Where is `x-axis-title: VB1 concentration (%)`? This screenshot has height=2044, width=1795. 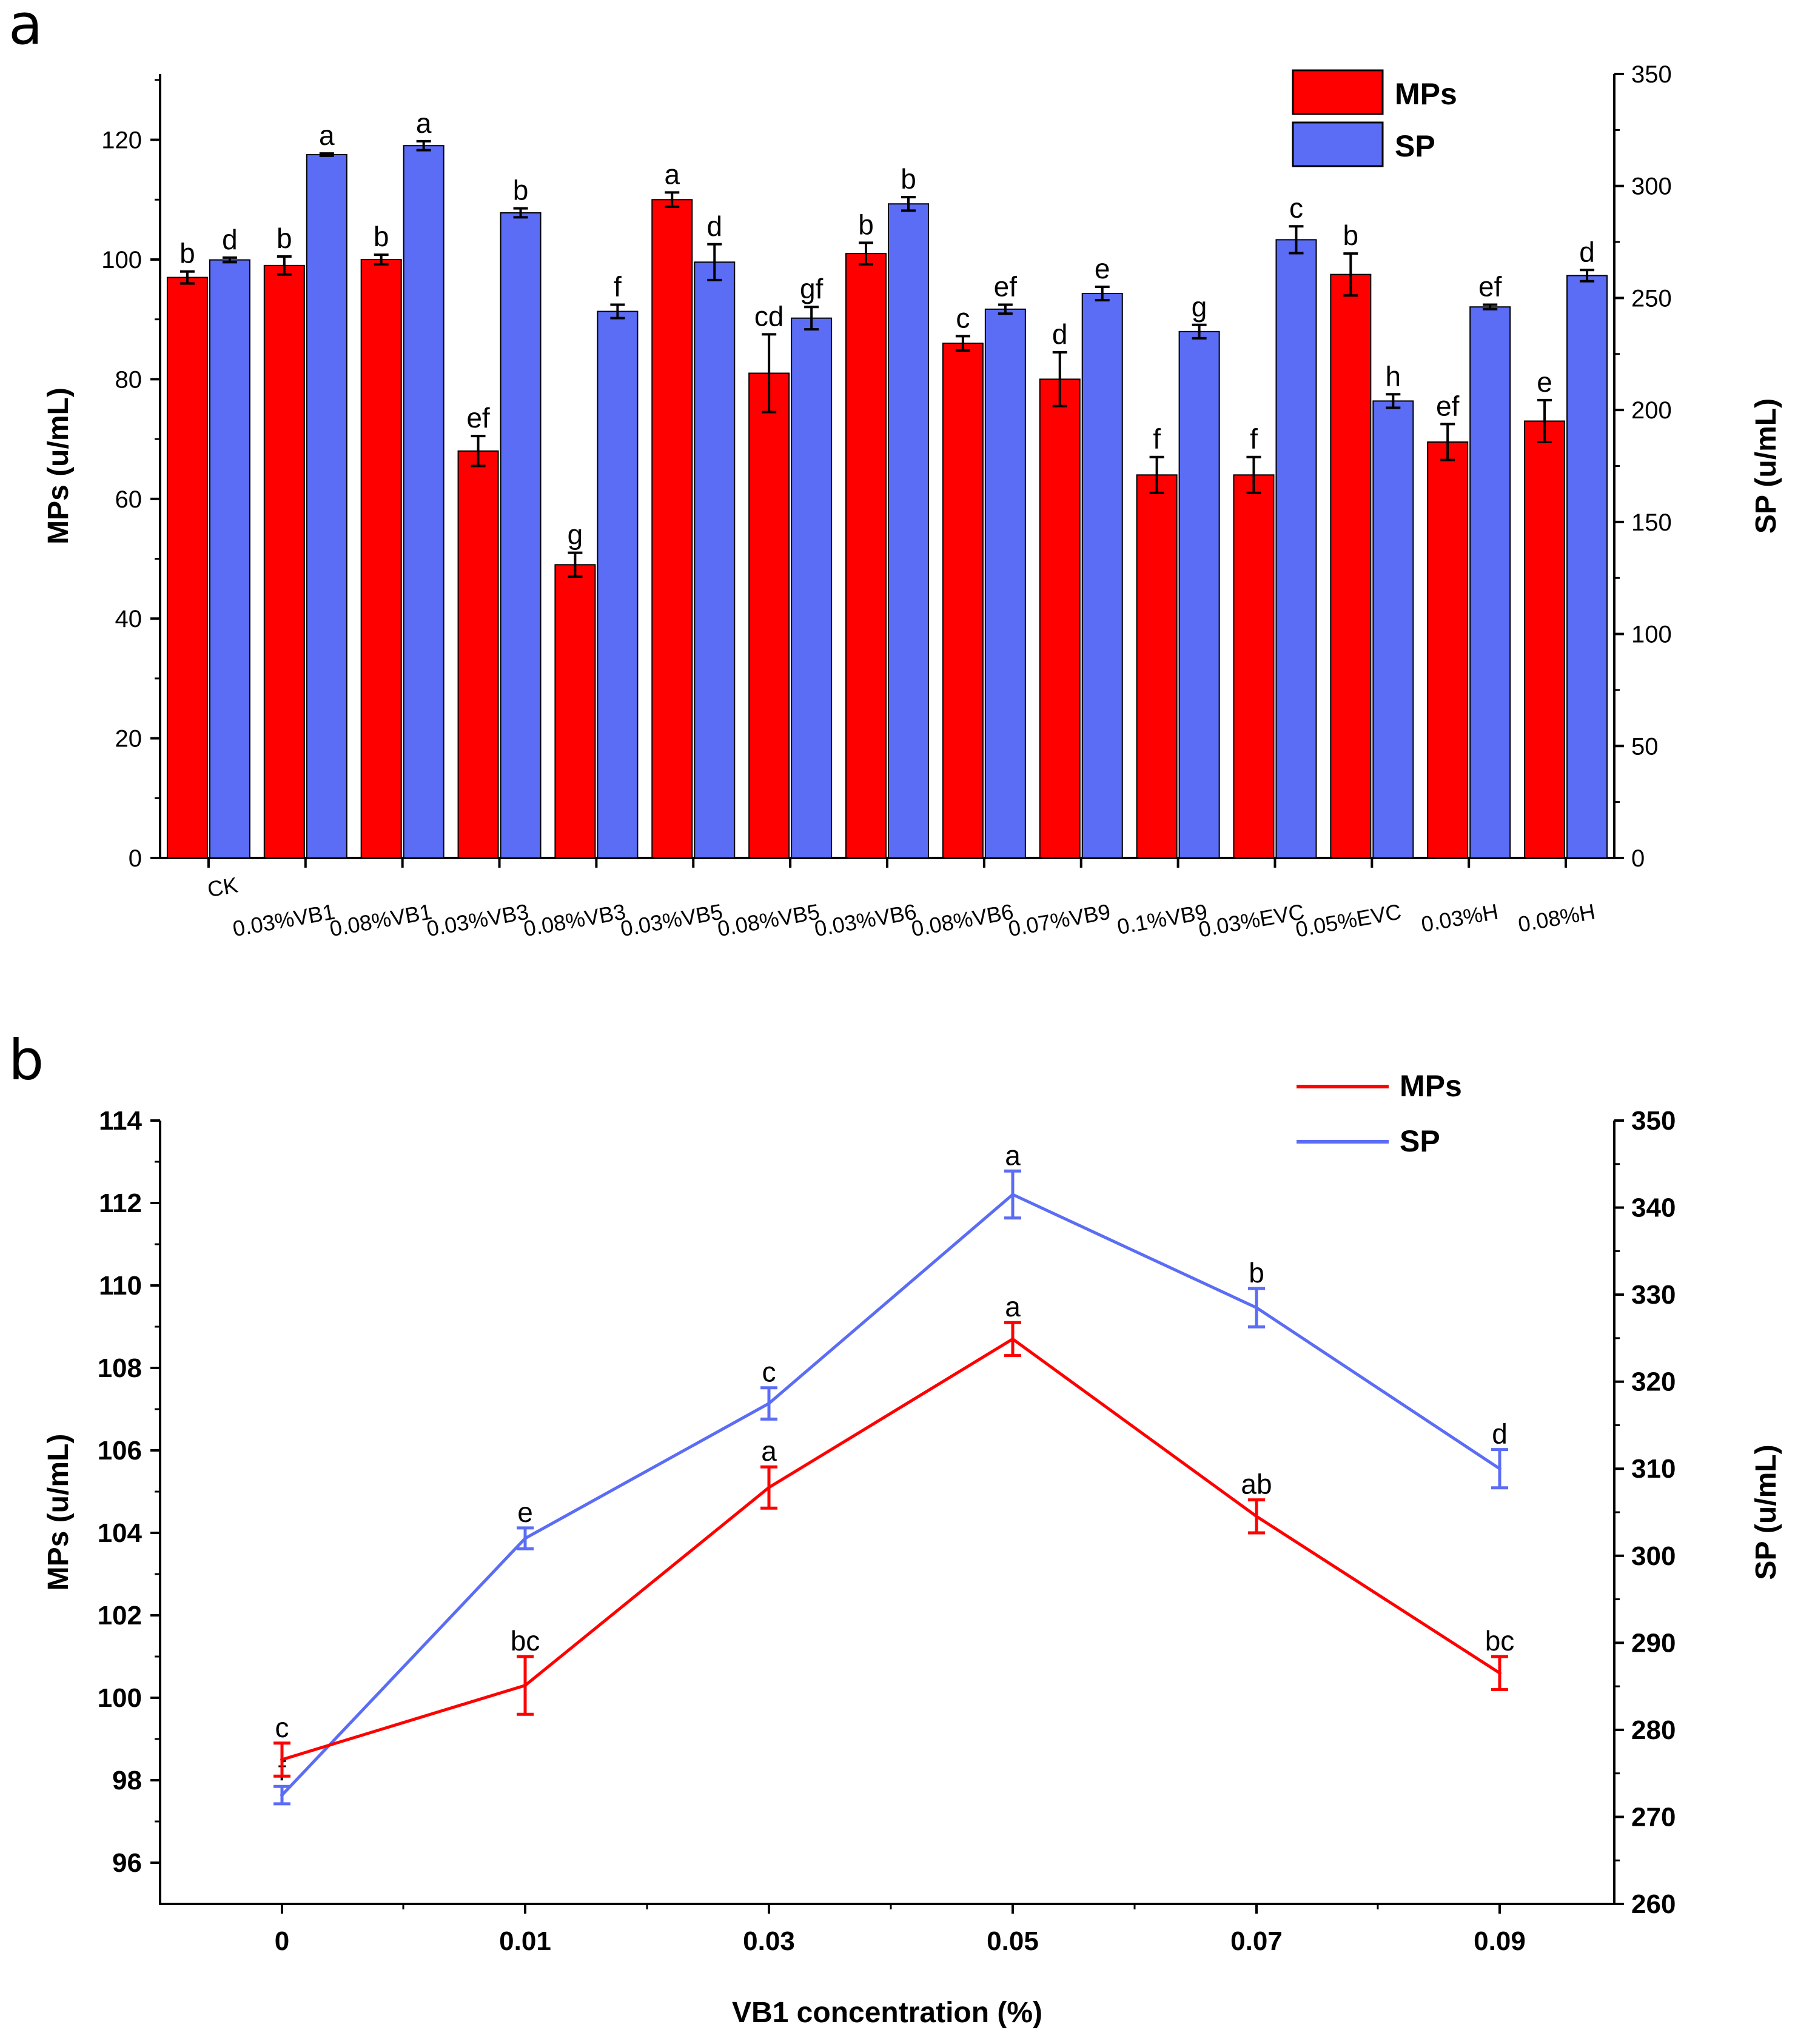 x-axis-title: VB1 concentration (%) is located at coordinates (887, 2013).